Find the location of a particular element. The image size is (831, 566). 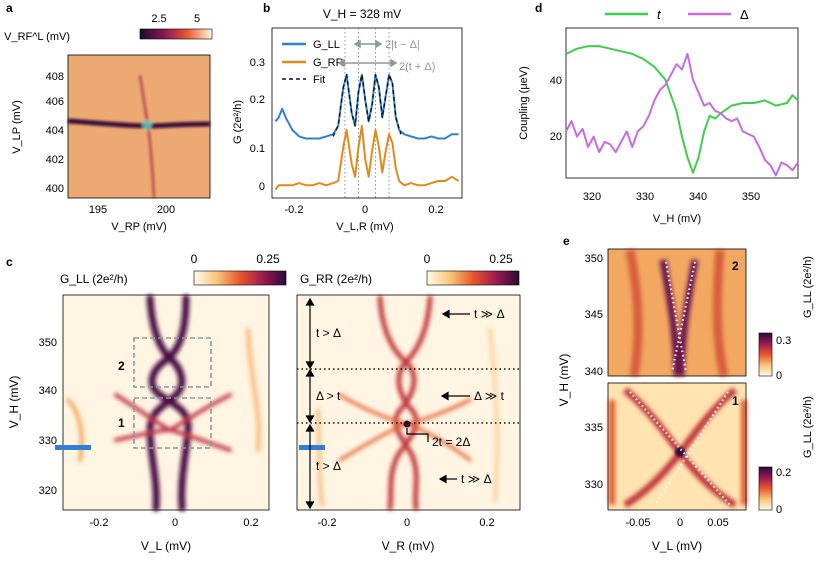

panel-e-label: e is located at coordinates (566, 241).